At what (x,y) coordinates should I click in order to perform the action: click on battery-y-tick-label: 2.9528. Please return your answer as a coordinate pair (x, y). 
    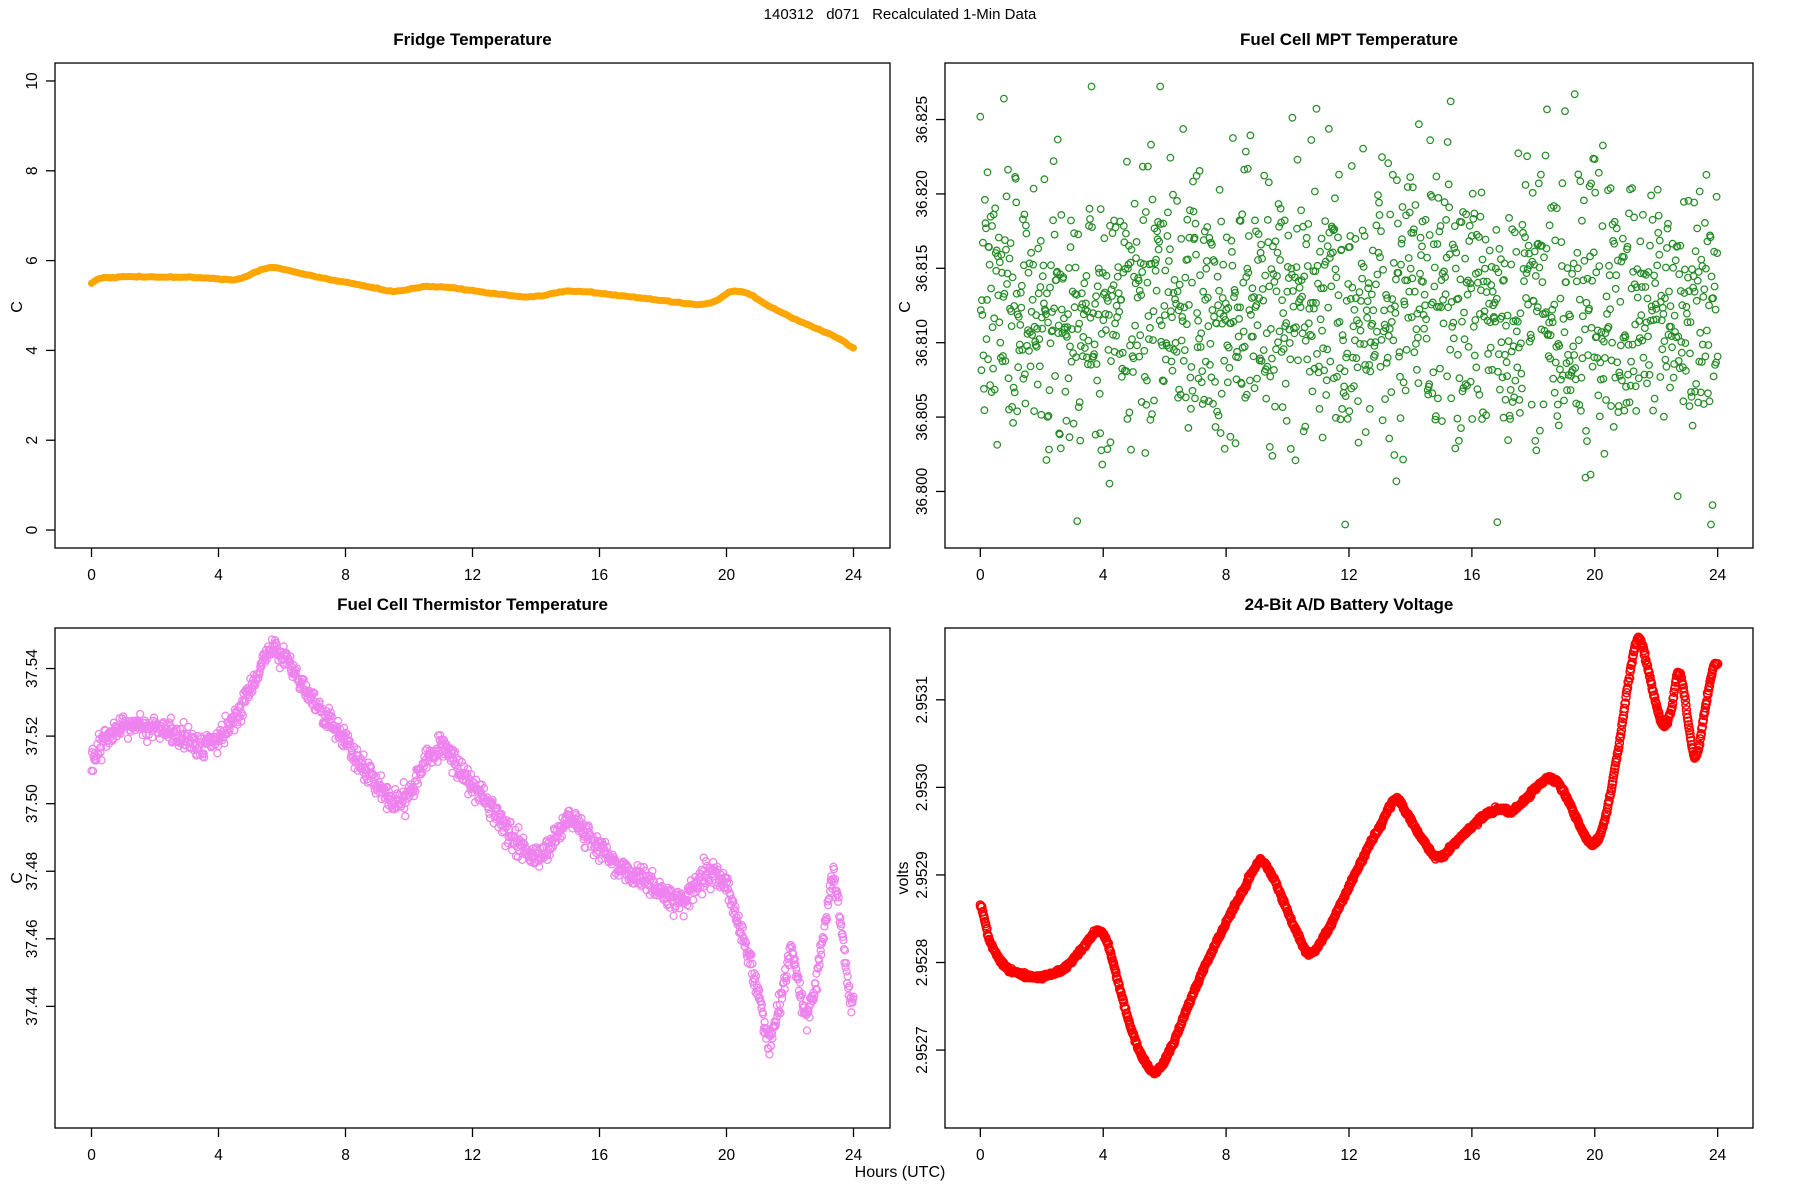
    Looking at the image, I should click on (922, 962).